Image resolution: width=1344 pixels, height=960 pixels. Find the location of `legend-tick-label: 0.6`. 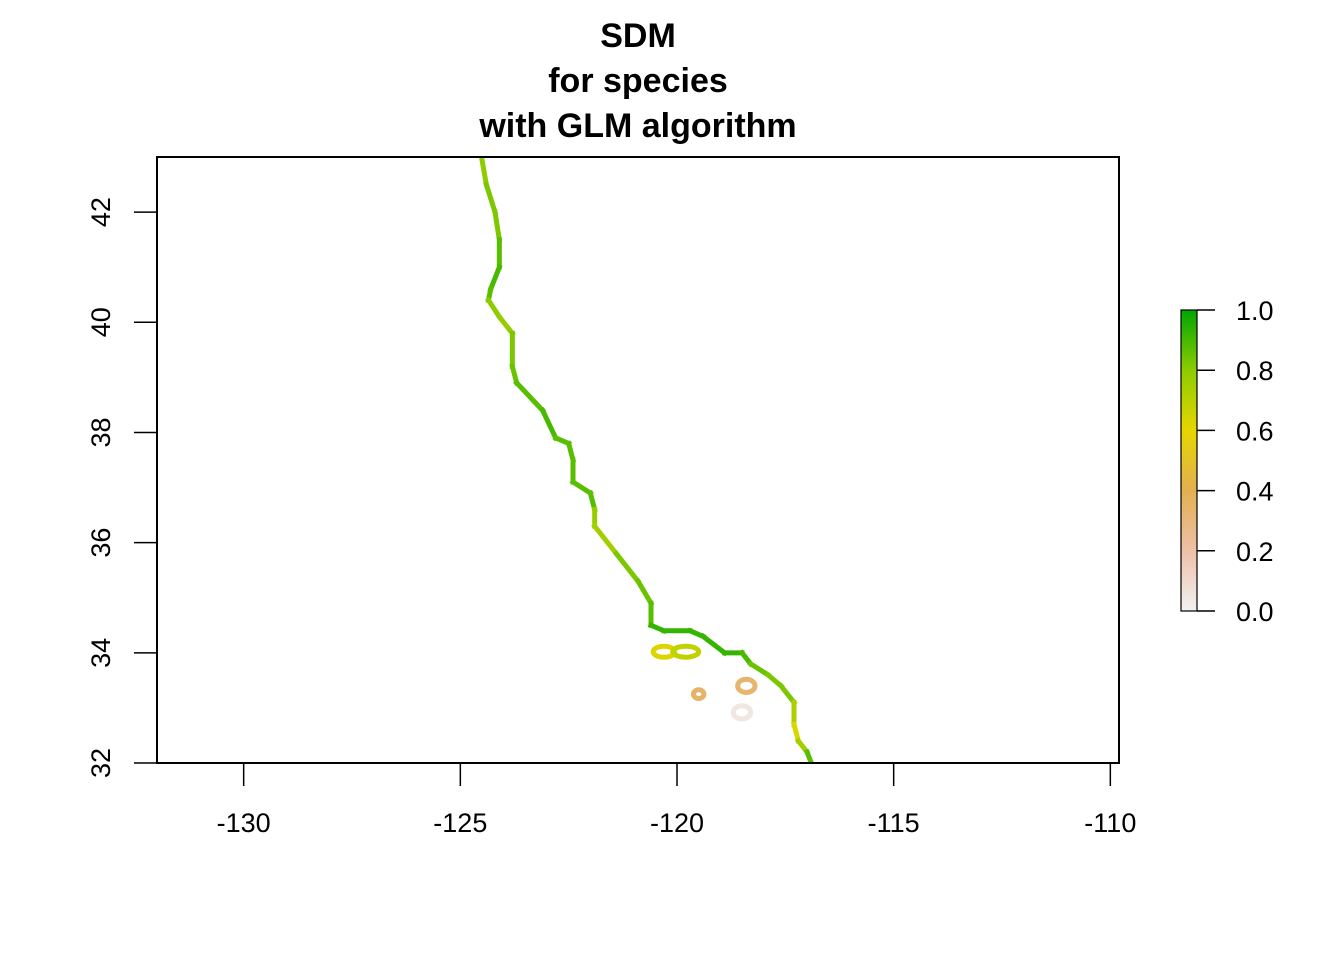

legend-tick-label: 0.6 is located at coordinates (1255, 431).